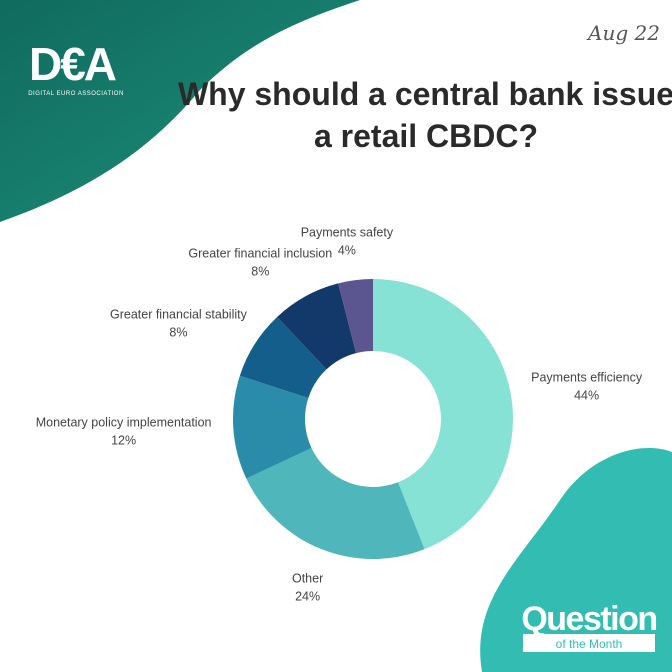  Describe the element at coordinates (347, 232) in the screenshot. I see `slice-label: Payments safety` at that location.